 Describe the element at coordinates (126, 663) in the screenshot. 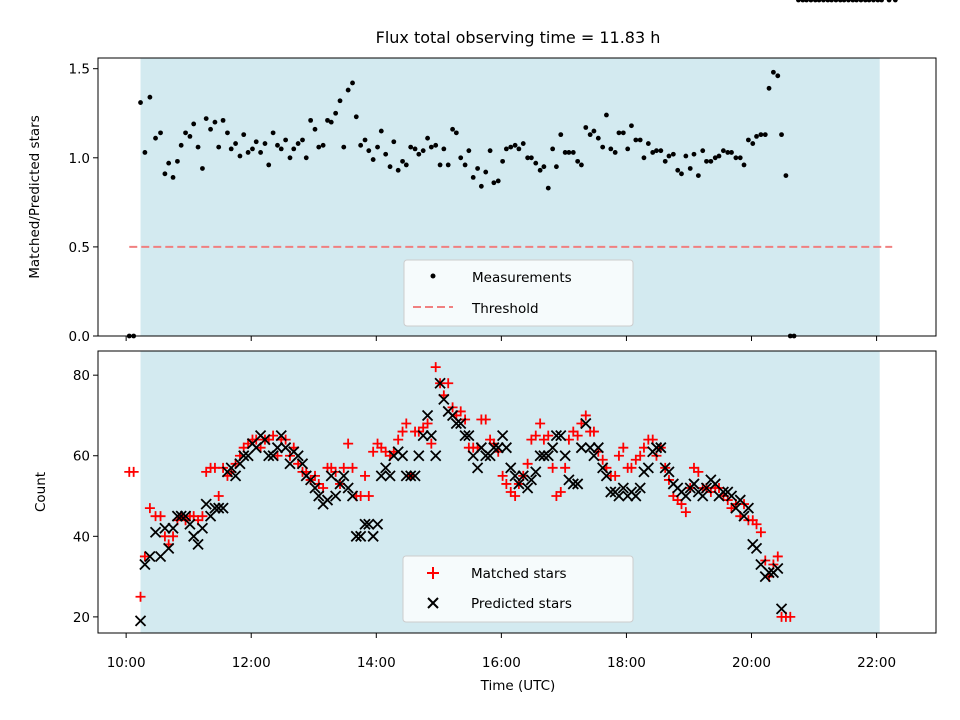

I see `bottom-x-tick-label: 10:00` at that location.